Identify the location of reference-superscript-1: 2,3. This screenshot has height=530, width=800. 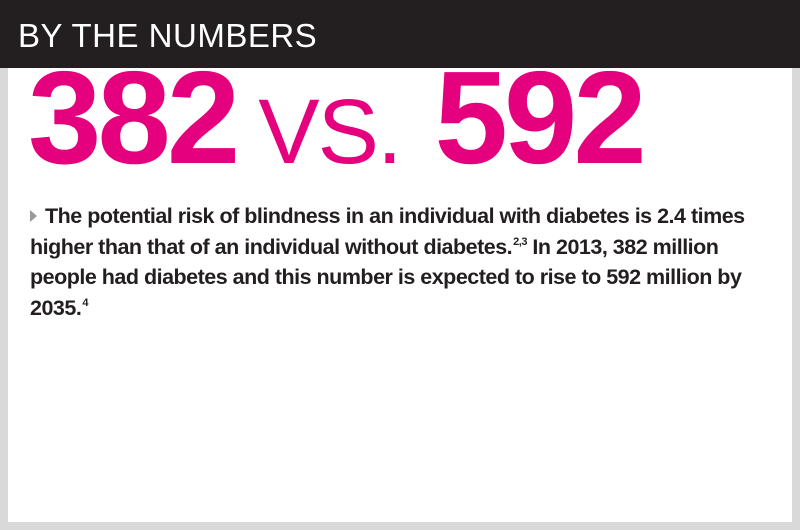
(520, 241).